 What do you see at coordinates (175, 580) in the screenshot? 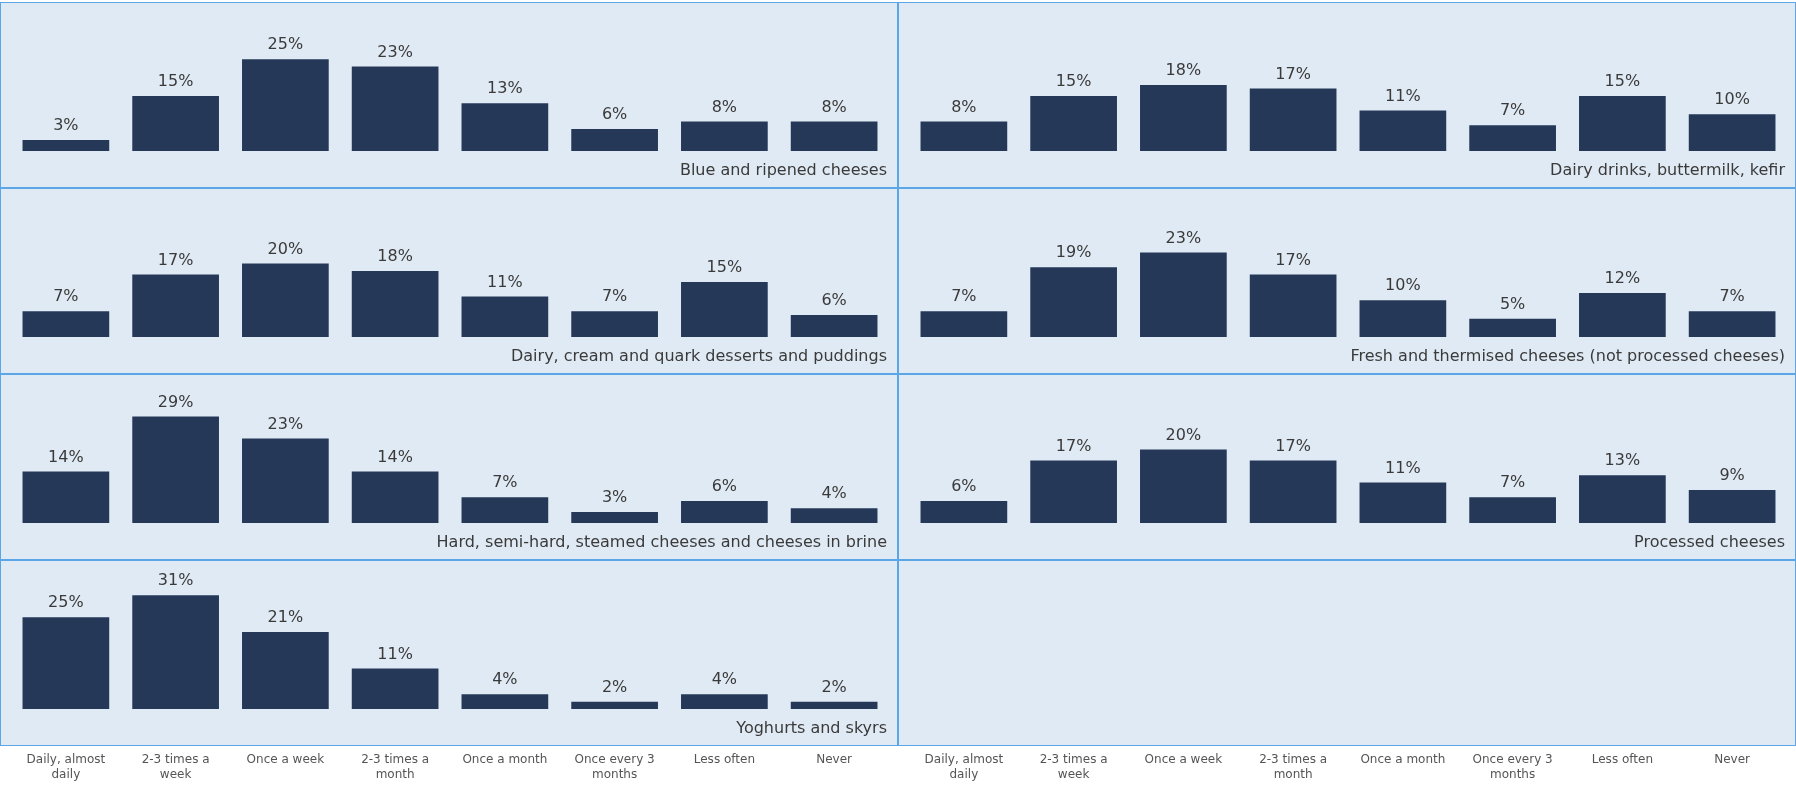
I see `data-label: 31%` at bounding box center [175, 580].